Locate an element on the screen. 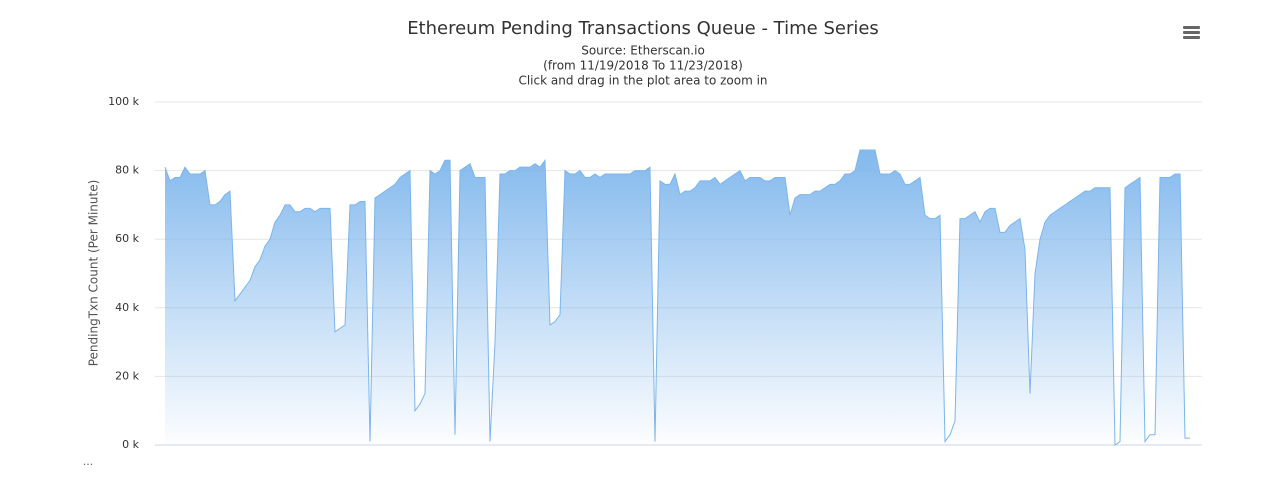  y-tick-label: 80 k is located at coordinates (127, 170).